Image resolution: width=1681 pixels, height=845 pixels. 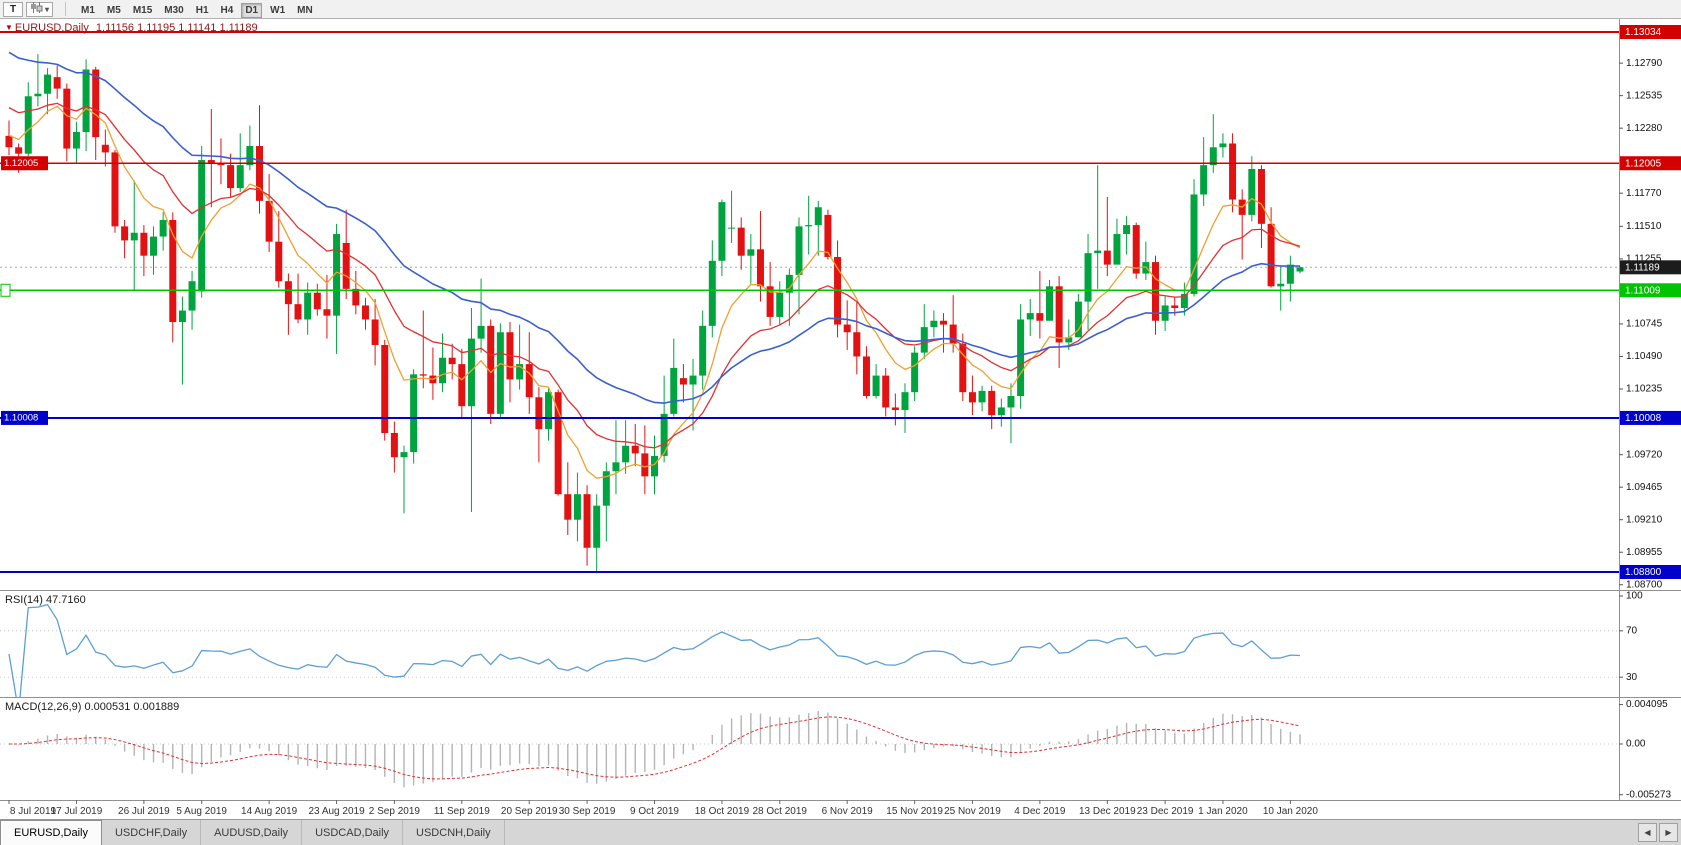 What do you see at coordinates (142, 10) in the screenshot?
I see `timeframe-button-m15: M15` at bounding box center [142, 10].